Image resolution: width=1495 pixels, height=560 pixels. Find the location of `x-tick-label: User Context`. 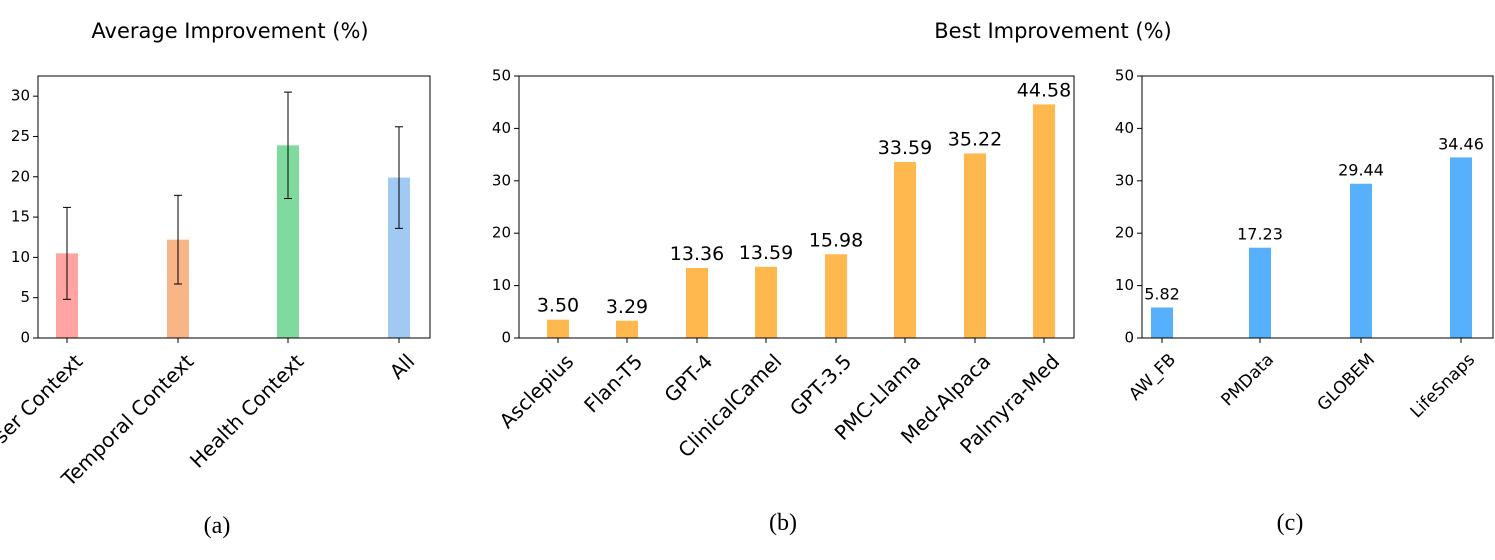

x-tick-label: User Context is located at coordinates (43, 403).